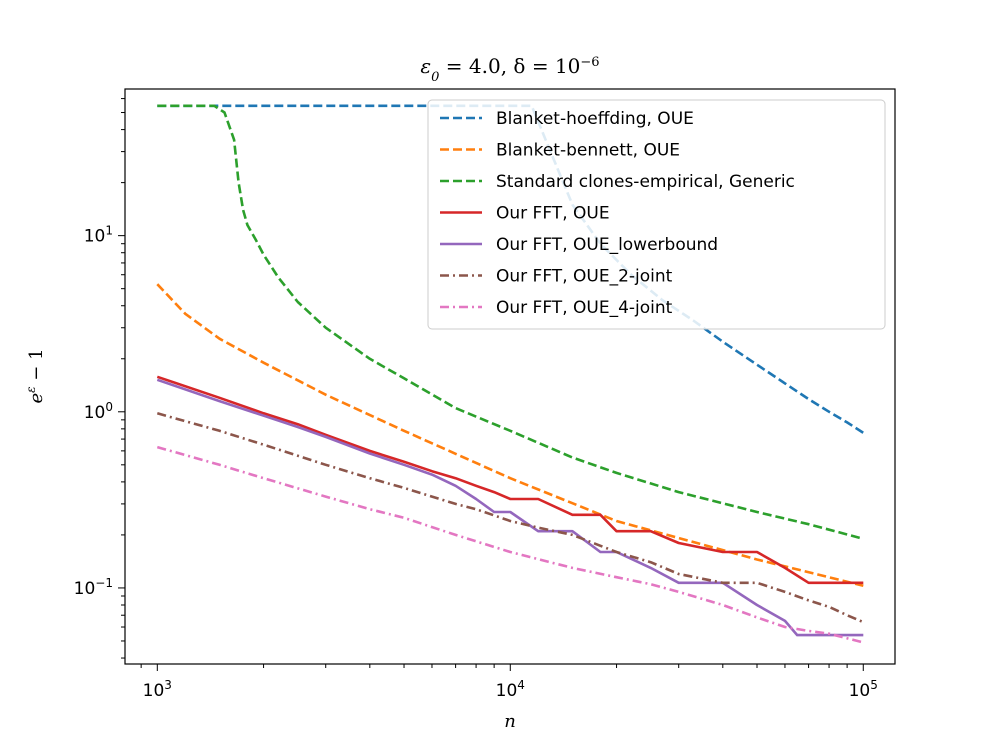  What do you see at coordinates (645, 182) in the screenshot?
I see `legend-label-3: Standard clones-empirical, Generic` at bounding box center [645, 182].